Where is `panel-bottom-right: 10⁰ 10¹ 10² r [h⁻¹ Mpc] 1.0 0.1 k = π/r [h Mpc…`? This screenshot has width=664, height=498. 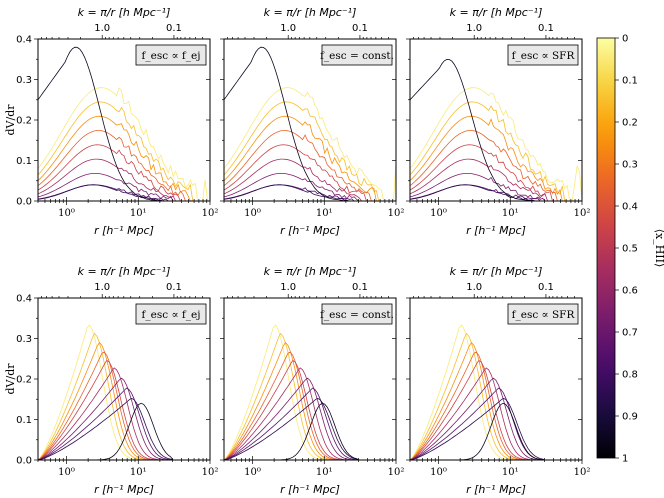
panel-bottom-right: 10⁰ 10¹ 10² r [h⁻¹ Mpc] 1.0 0.1 k = π/r [h Mpc… is located at coordinates (498, 380).